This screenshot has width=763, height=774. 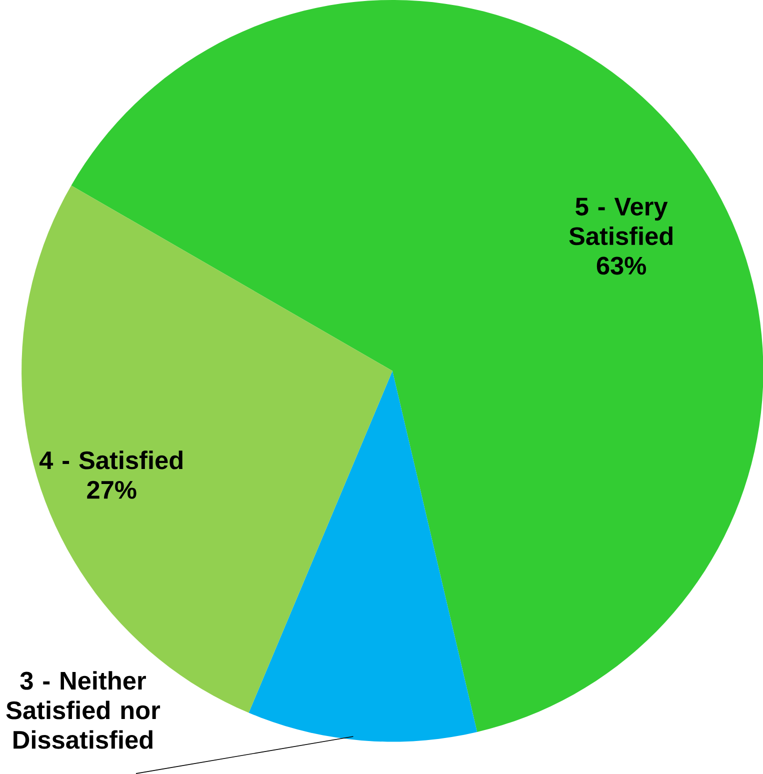 I want to click on data-label: 63%, so click(x=621, y=265).